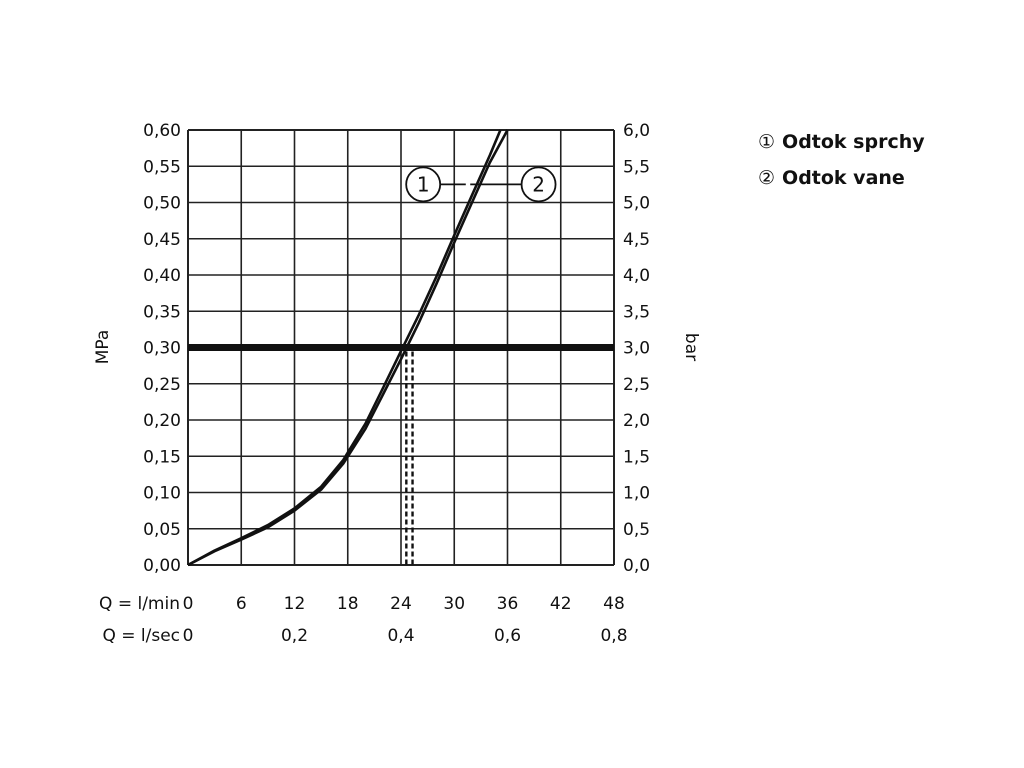 The image size is (1024, 768). What do you see at coordinates (454, 604) in the screenshot?
I see `x-tick-label: 30` at bounding box center [454, 604].